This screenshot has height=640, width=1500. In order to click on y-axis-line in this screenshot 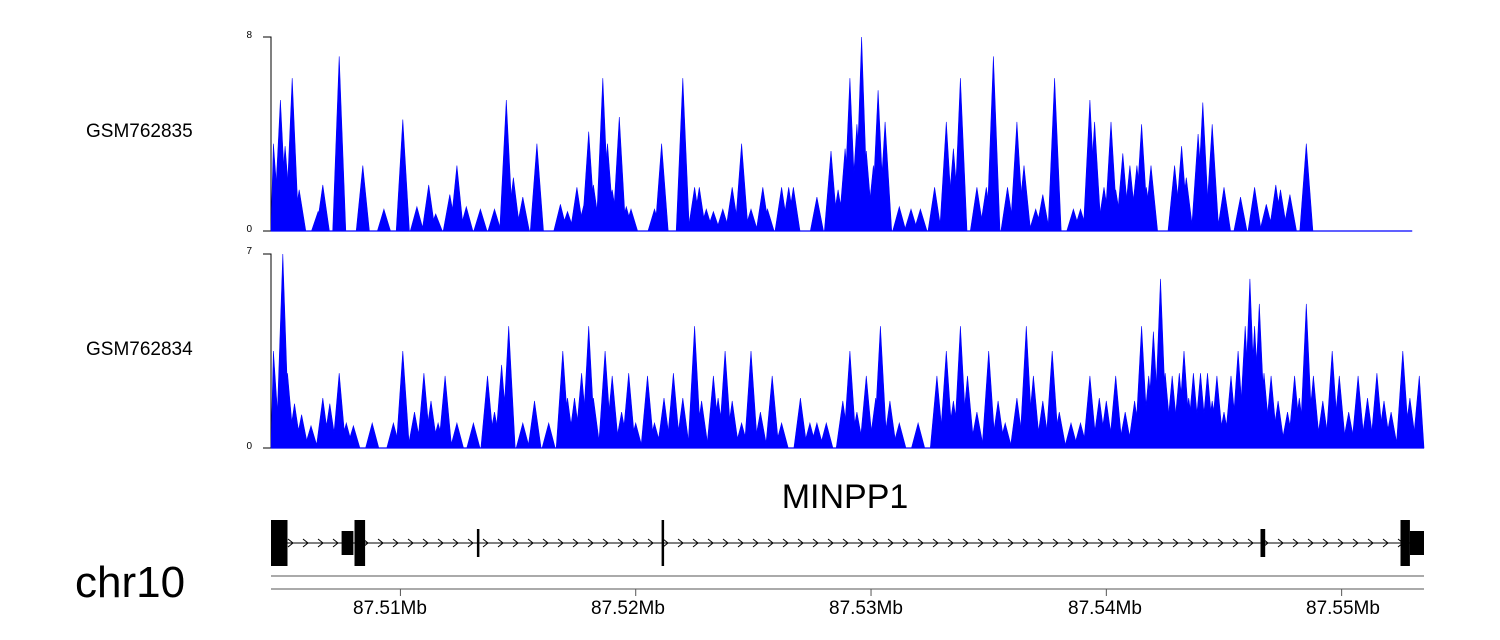, I will do `click(267, 351)`.